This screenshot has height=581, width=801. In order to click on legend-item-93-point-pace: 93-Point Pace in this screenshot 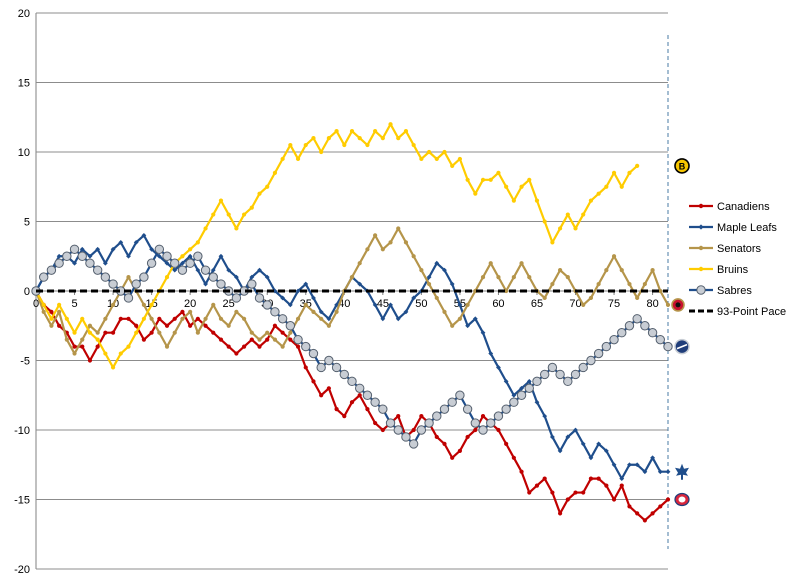, I will do `click(737, 312)`.